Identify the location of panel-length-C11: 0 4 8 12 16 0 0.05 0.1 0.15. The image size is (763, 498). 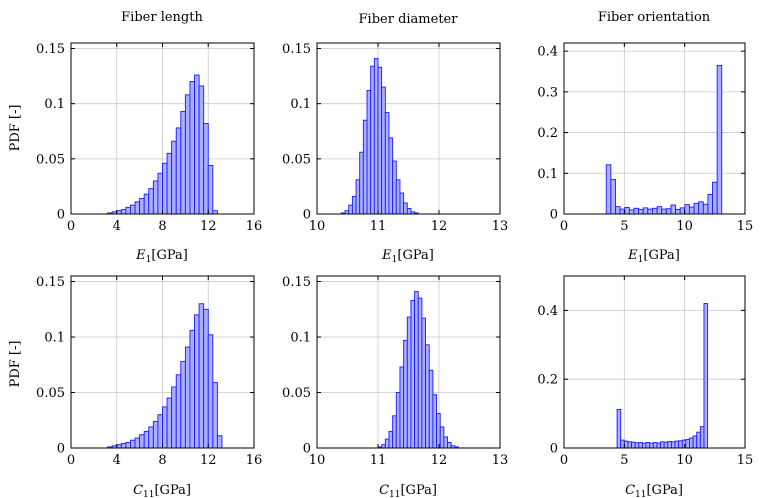
(149, 371).